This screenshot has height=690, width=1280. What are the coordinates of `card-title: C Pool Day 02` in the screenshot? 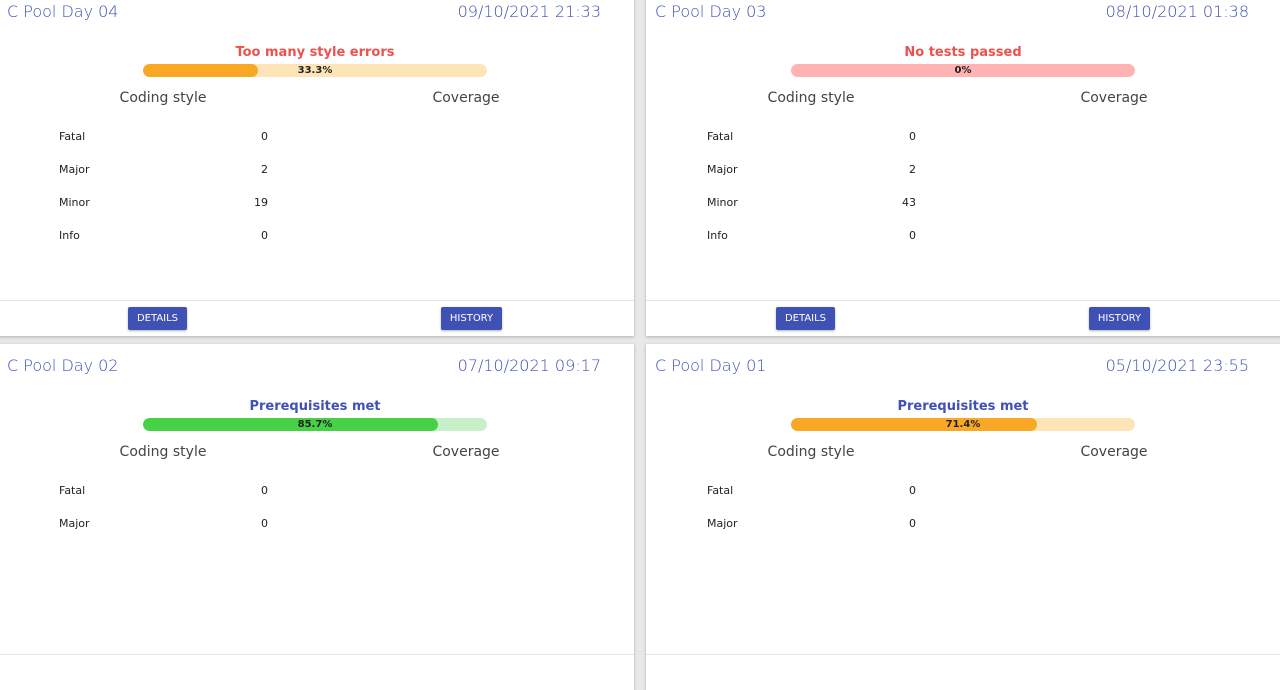 It's located at (63, 365).